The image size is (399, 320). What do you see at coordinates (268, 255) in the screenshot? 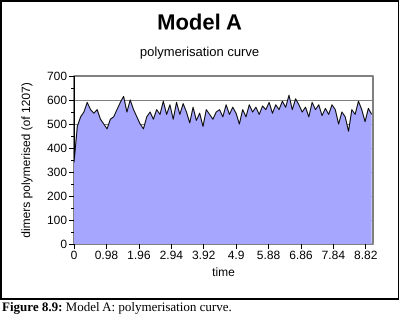
I see `x-tick-label: 5.88` at bounding box center [268, 255].